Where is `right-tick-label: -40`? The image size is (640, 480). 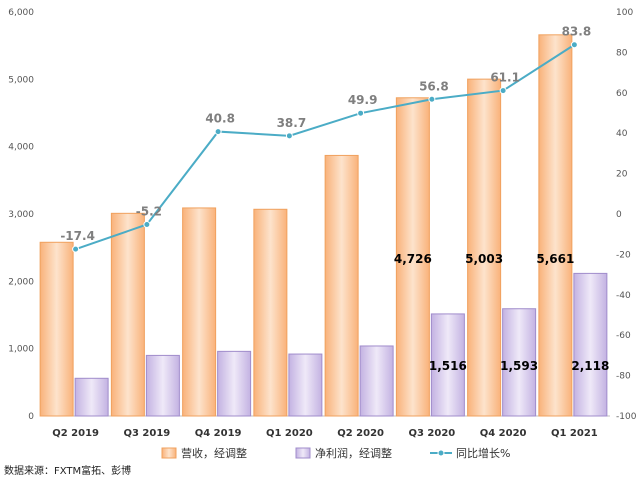 right-tick-label: -40 is located at coordinates (623, 296).